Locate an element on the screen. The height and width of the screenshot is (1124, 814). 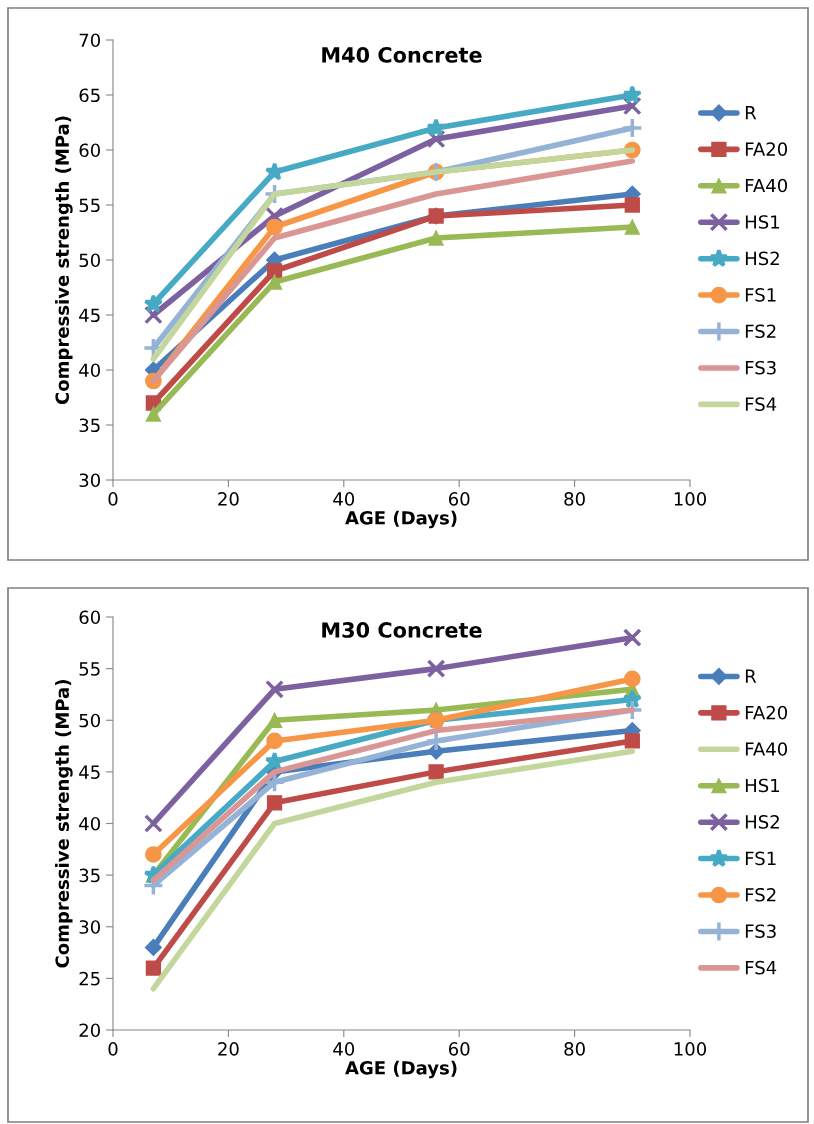
chart-title: M30 Concrete is located at coordinates (402, 630).